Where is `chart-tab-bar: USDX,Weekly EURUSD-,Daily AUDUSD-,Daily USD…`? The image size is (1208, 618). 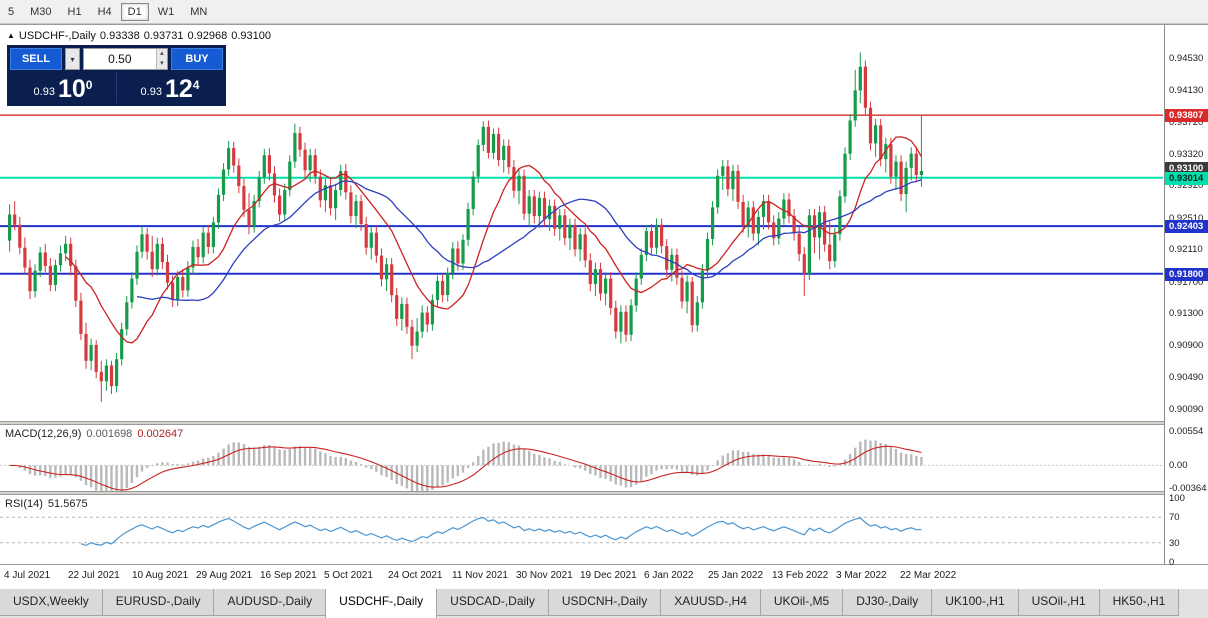 chart-tab-bar: USDX,Weekly EURUSD-,Daily AUDUSD-,Daily USD… is located at coordinates (604, 603).